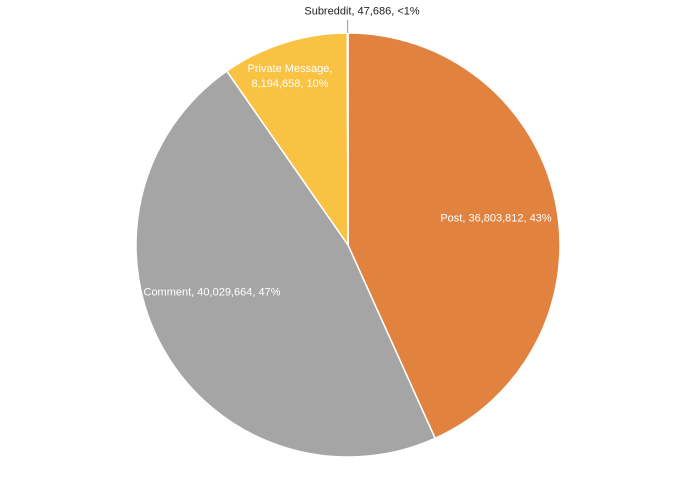 This screenshot has width=700, height=492. What do you see at coordinates (212, 292) in the screenshot?
I see `data-label: Comment, 40,029,664, 47%` at bounding box center [212, 292].